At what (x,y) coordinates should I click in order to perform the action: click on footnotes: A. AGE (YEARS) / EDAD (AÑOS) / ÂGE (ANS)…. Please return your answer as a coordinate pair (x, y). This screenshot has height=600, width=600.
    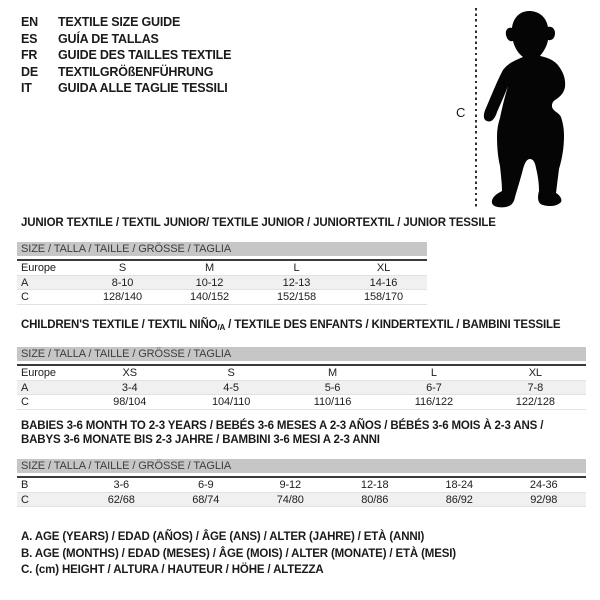
    Looking at the image, I should click on (238, 554).